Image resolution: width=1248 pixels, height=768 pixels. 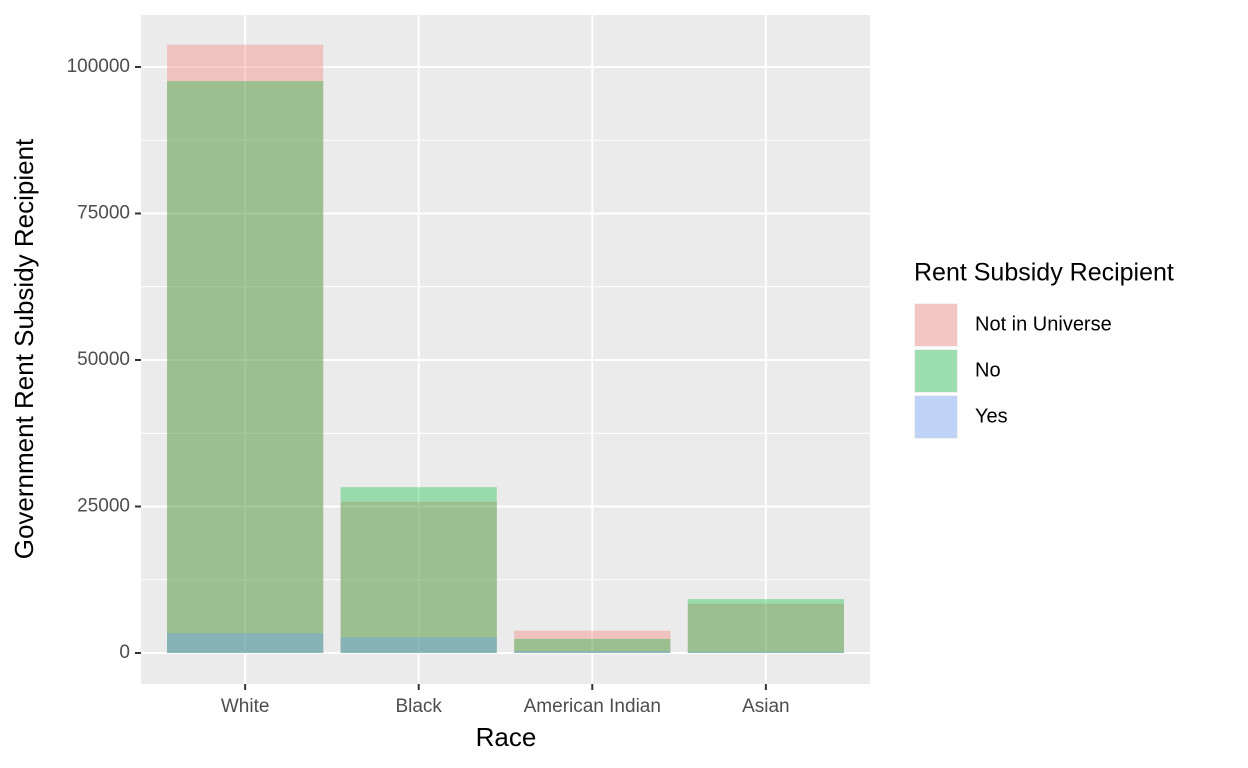 What do you see at coordinates (103, 213) in the screenshot?
I see `y-tick-label: 75000` at bounding box center [103, 213].